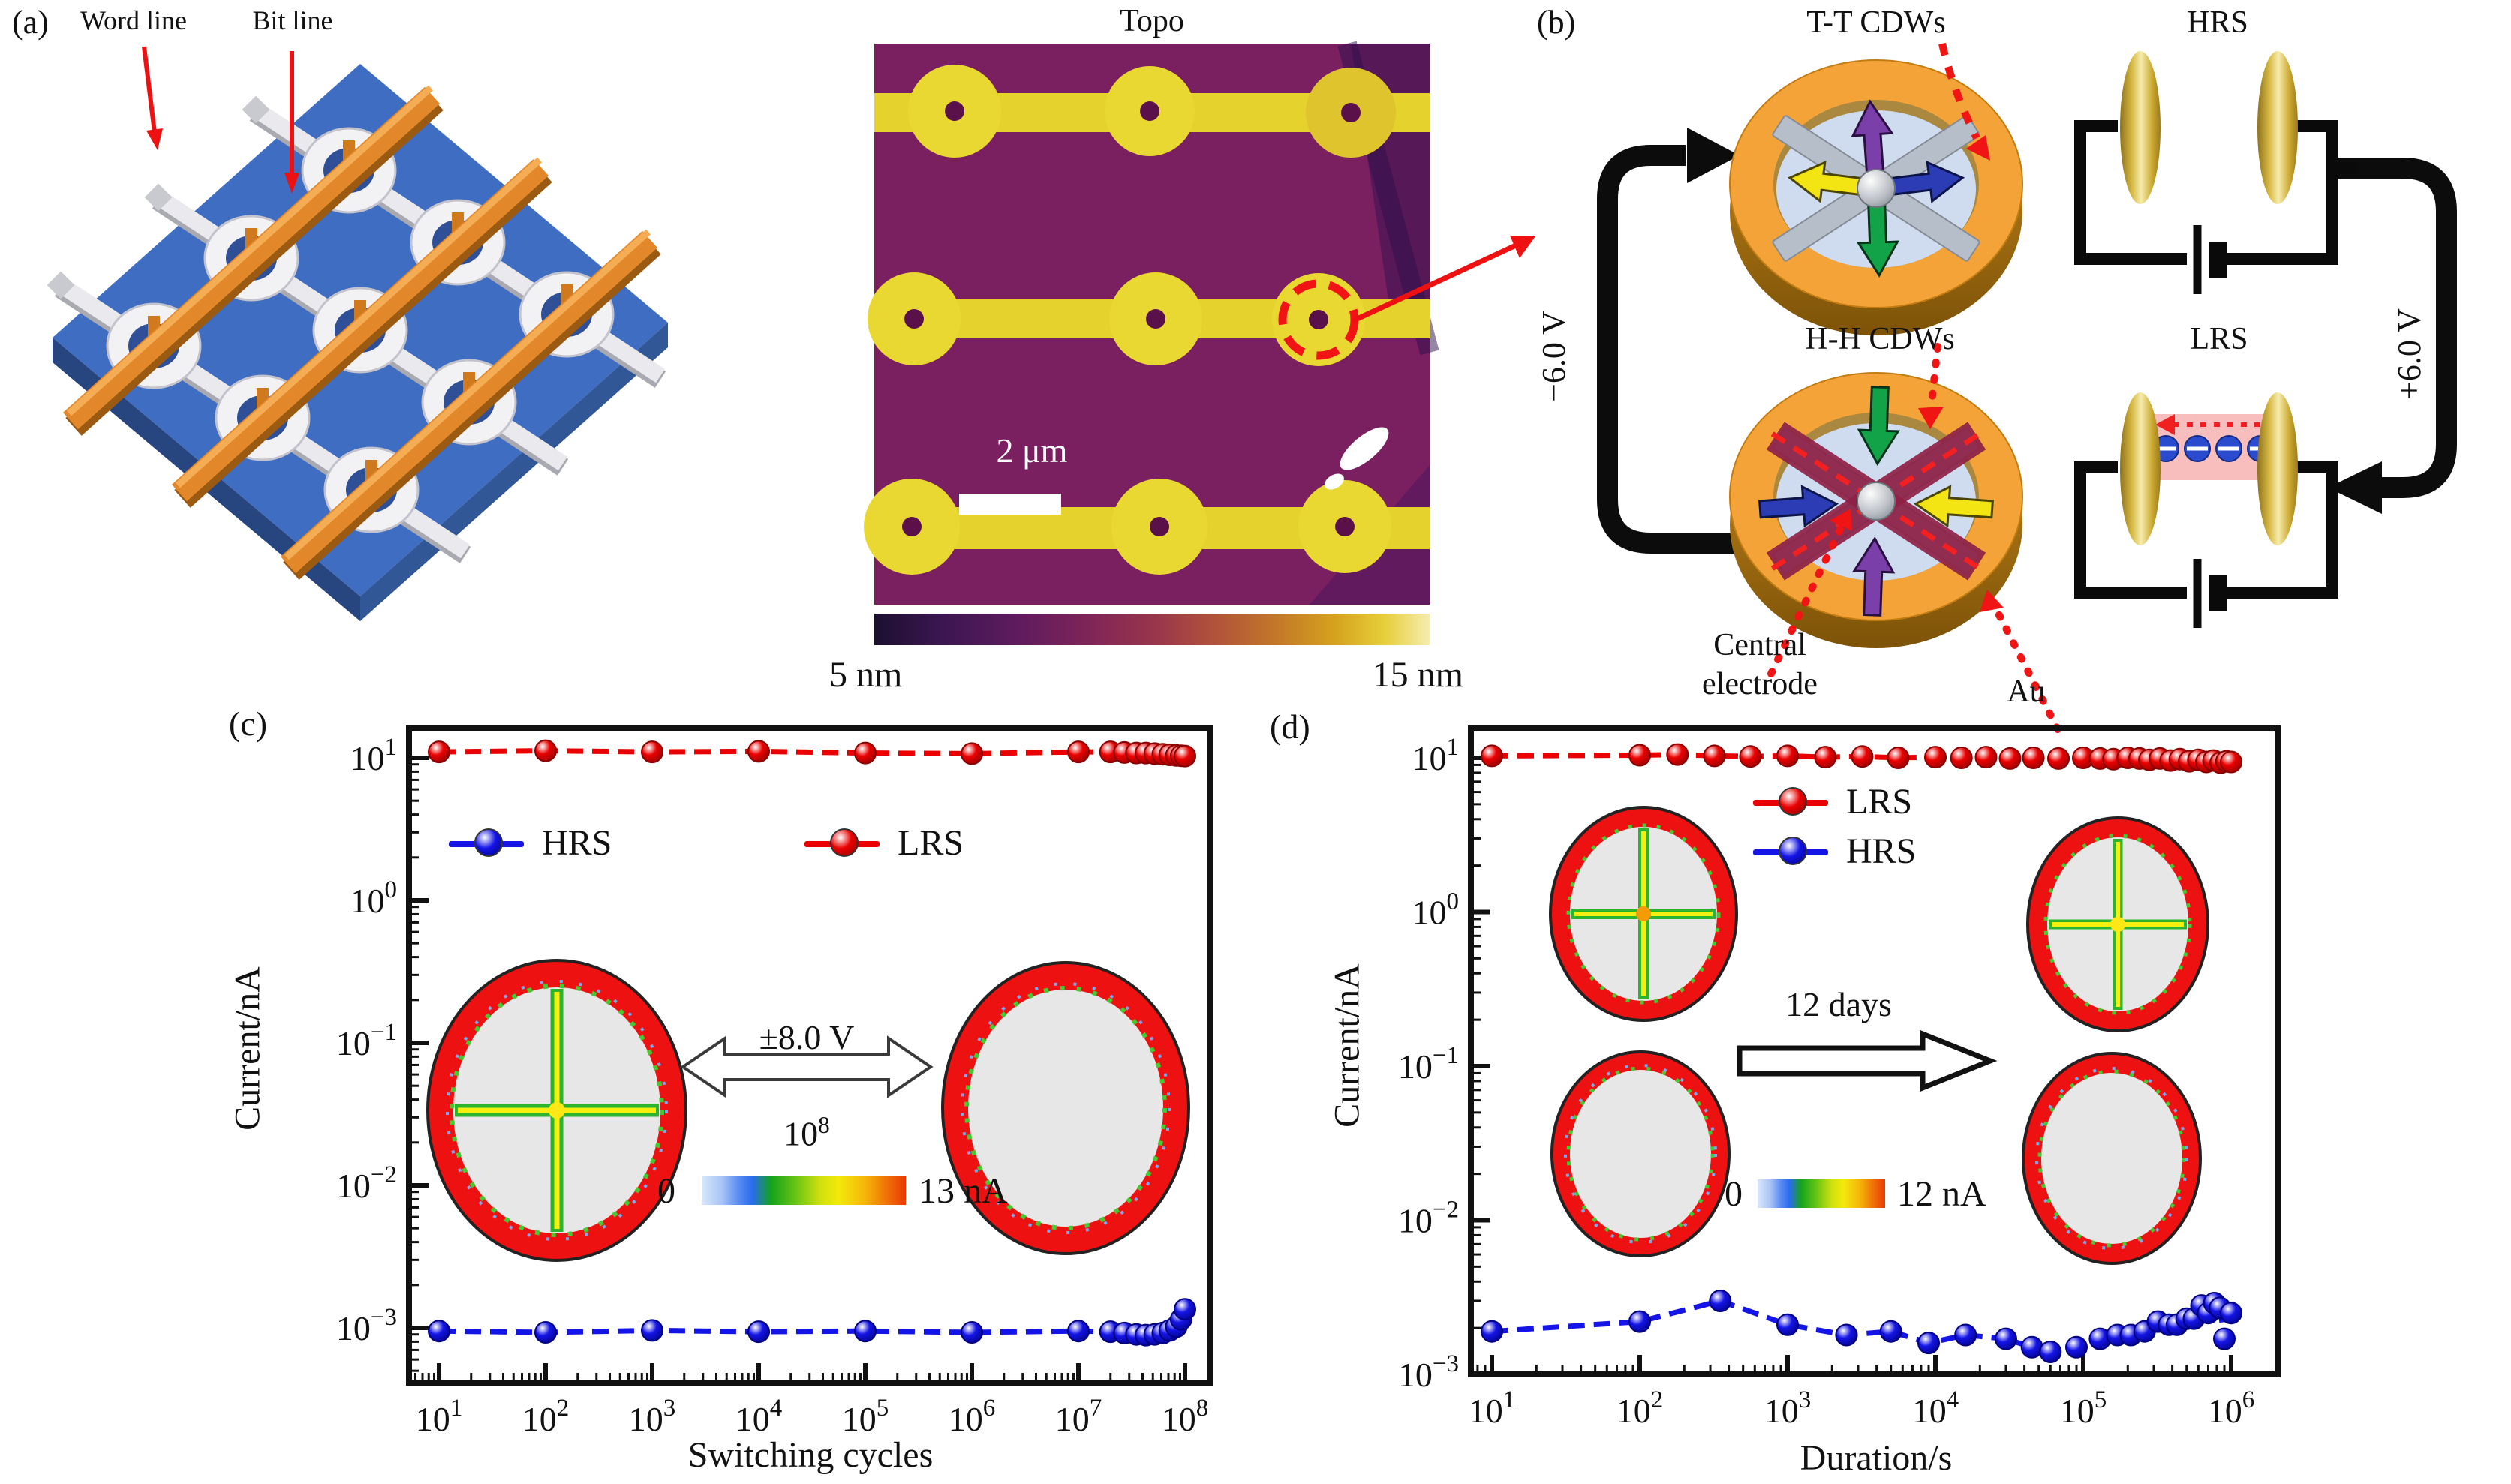 This screenshot has width=2511, height=1484. Describe the element at coordinates (931, 843) in the screenshot. I see `legend-label-lrs: LRS` at that location.